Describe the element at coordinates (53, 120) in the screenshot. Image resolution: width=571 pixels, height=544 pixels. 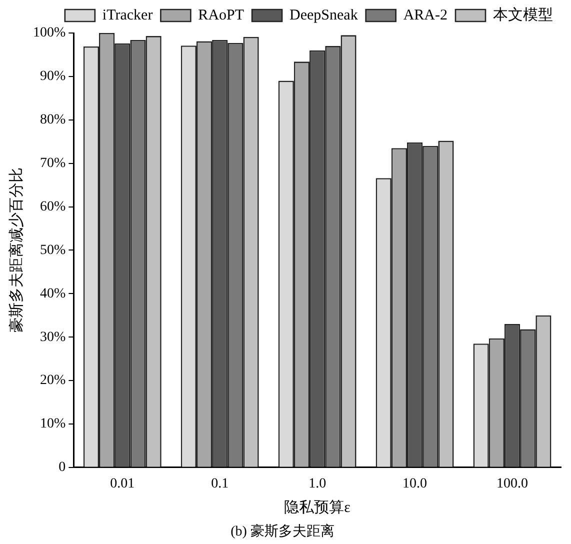
I see `y-tick-label: 80%` at that location.